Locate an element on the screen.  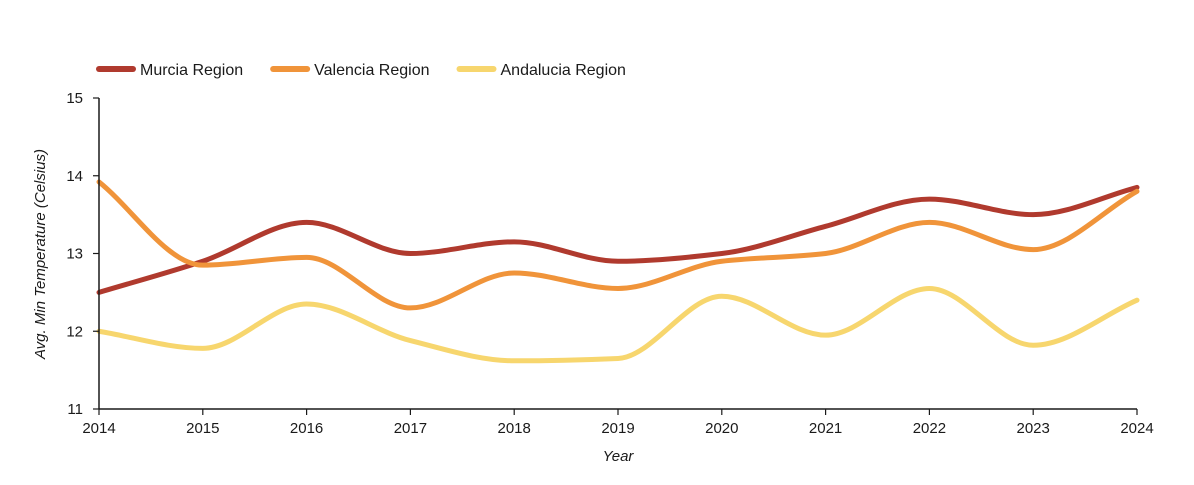
y-axis-title: Avg. Min Temperature (Celsius) is located at coordinates (40, 254).